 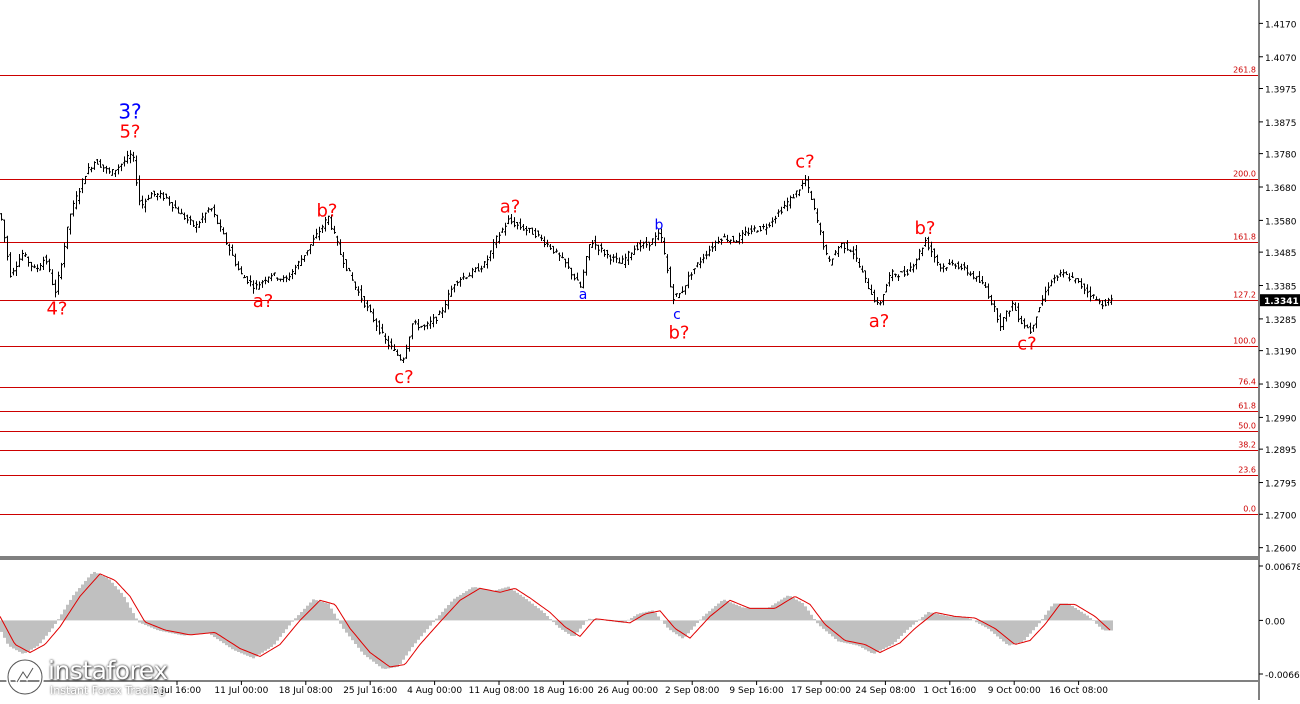 I want to click on price-tick-label: 1.3090, so click(x=1281, y=386).